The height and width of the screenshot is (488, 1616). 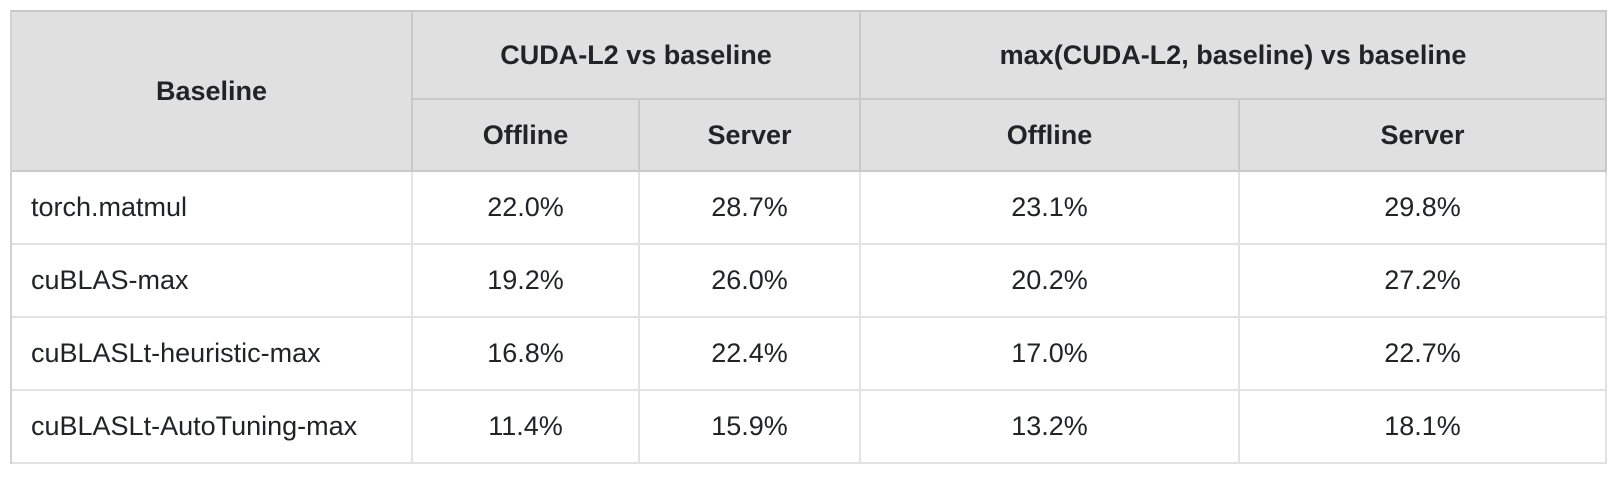 What do you see at coordinates (750, 136) in the screenshot?
I see `header-server-cuda-l2: Server` at bounding box center [750, 136].